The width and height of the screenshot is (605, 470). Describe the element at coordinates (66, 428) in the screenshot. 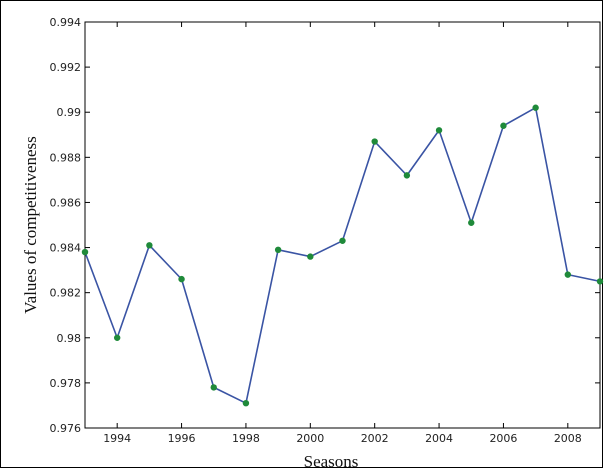

I see `y-tick-label: 0.976` at that location.